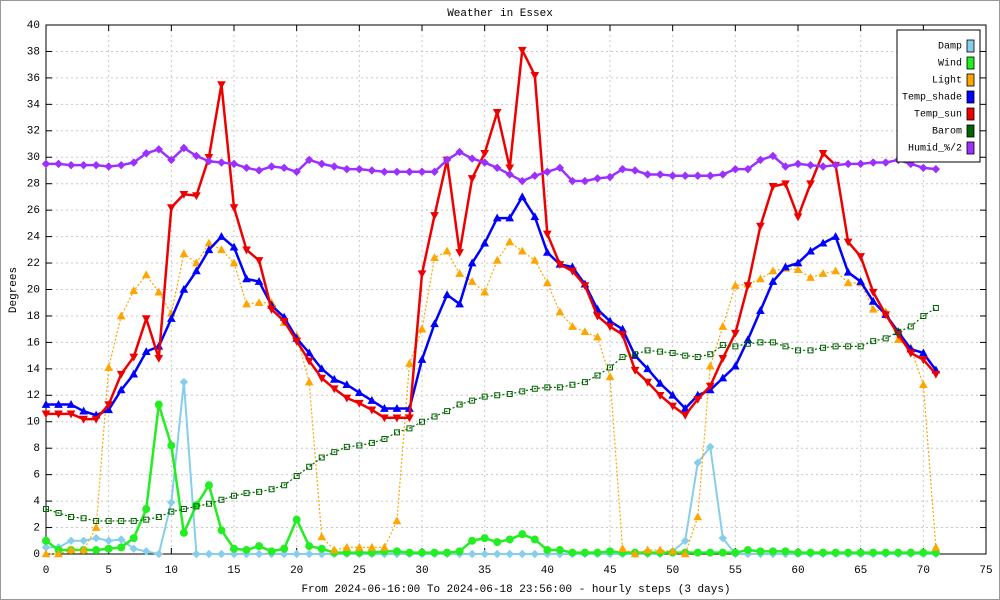 The width and height of the screenshot is (1000, 600). I want to click on x-tick-label: 10, so click(171, 571).